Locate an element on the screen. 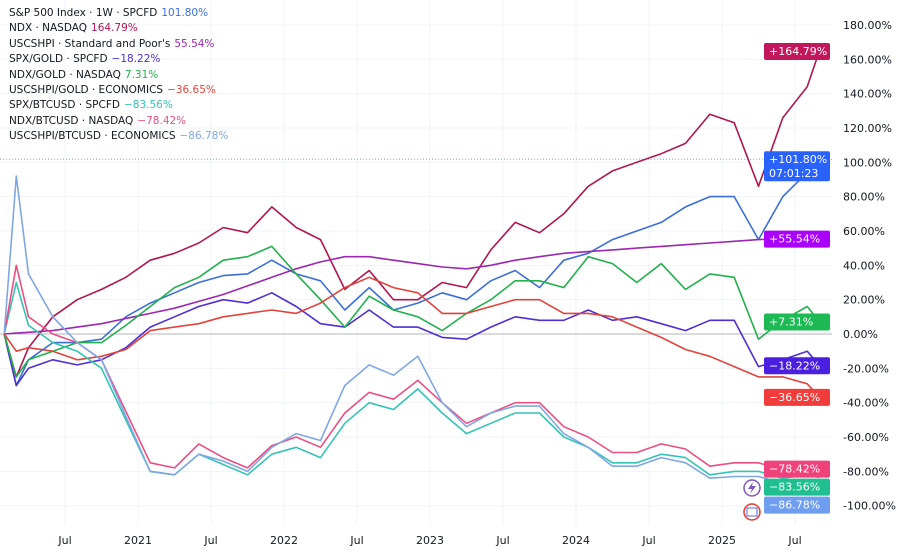 The width and height of the screenshot is (900, 559). y-tick-label: 140.00% is located at coordinates (867, 94).